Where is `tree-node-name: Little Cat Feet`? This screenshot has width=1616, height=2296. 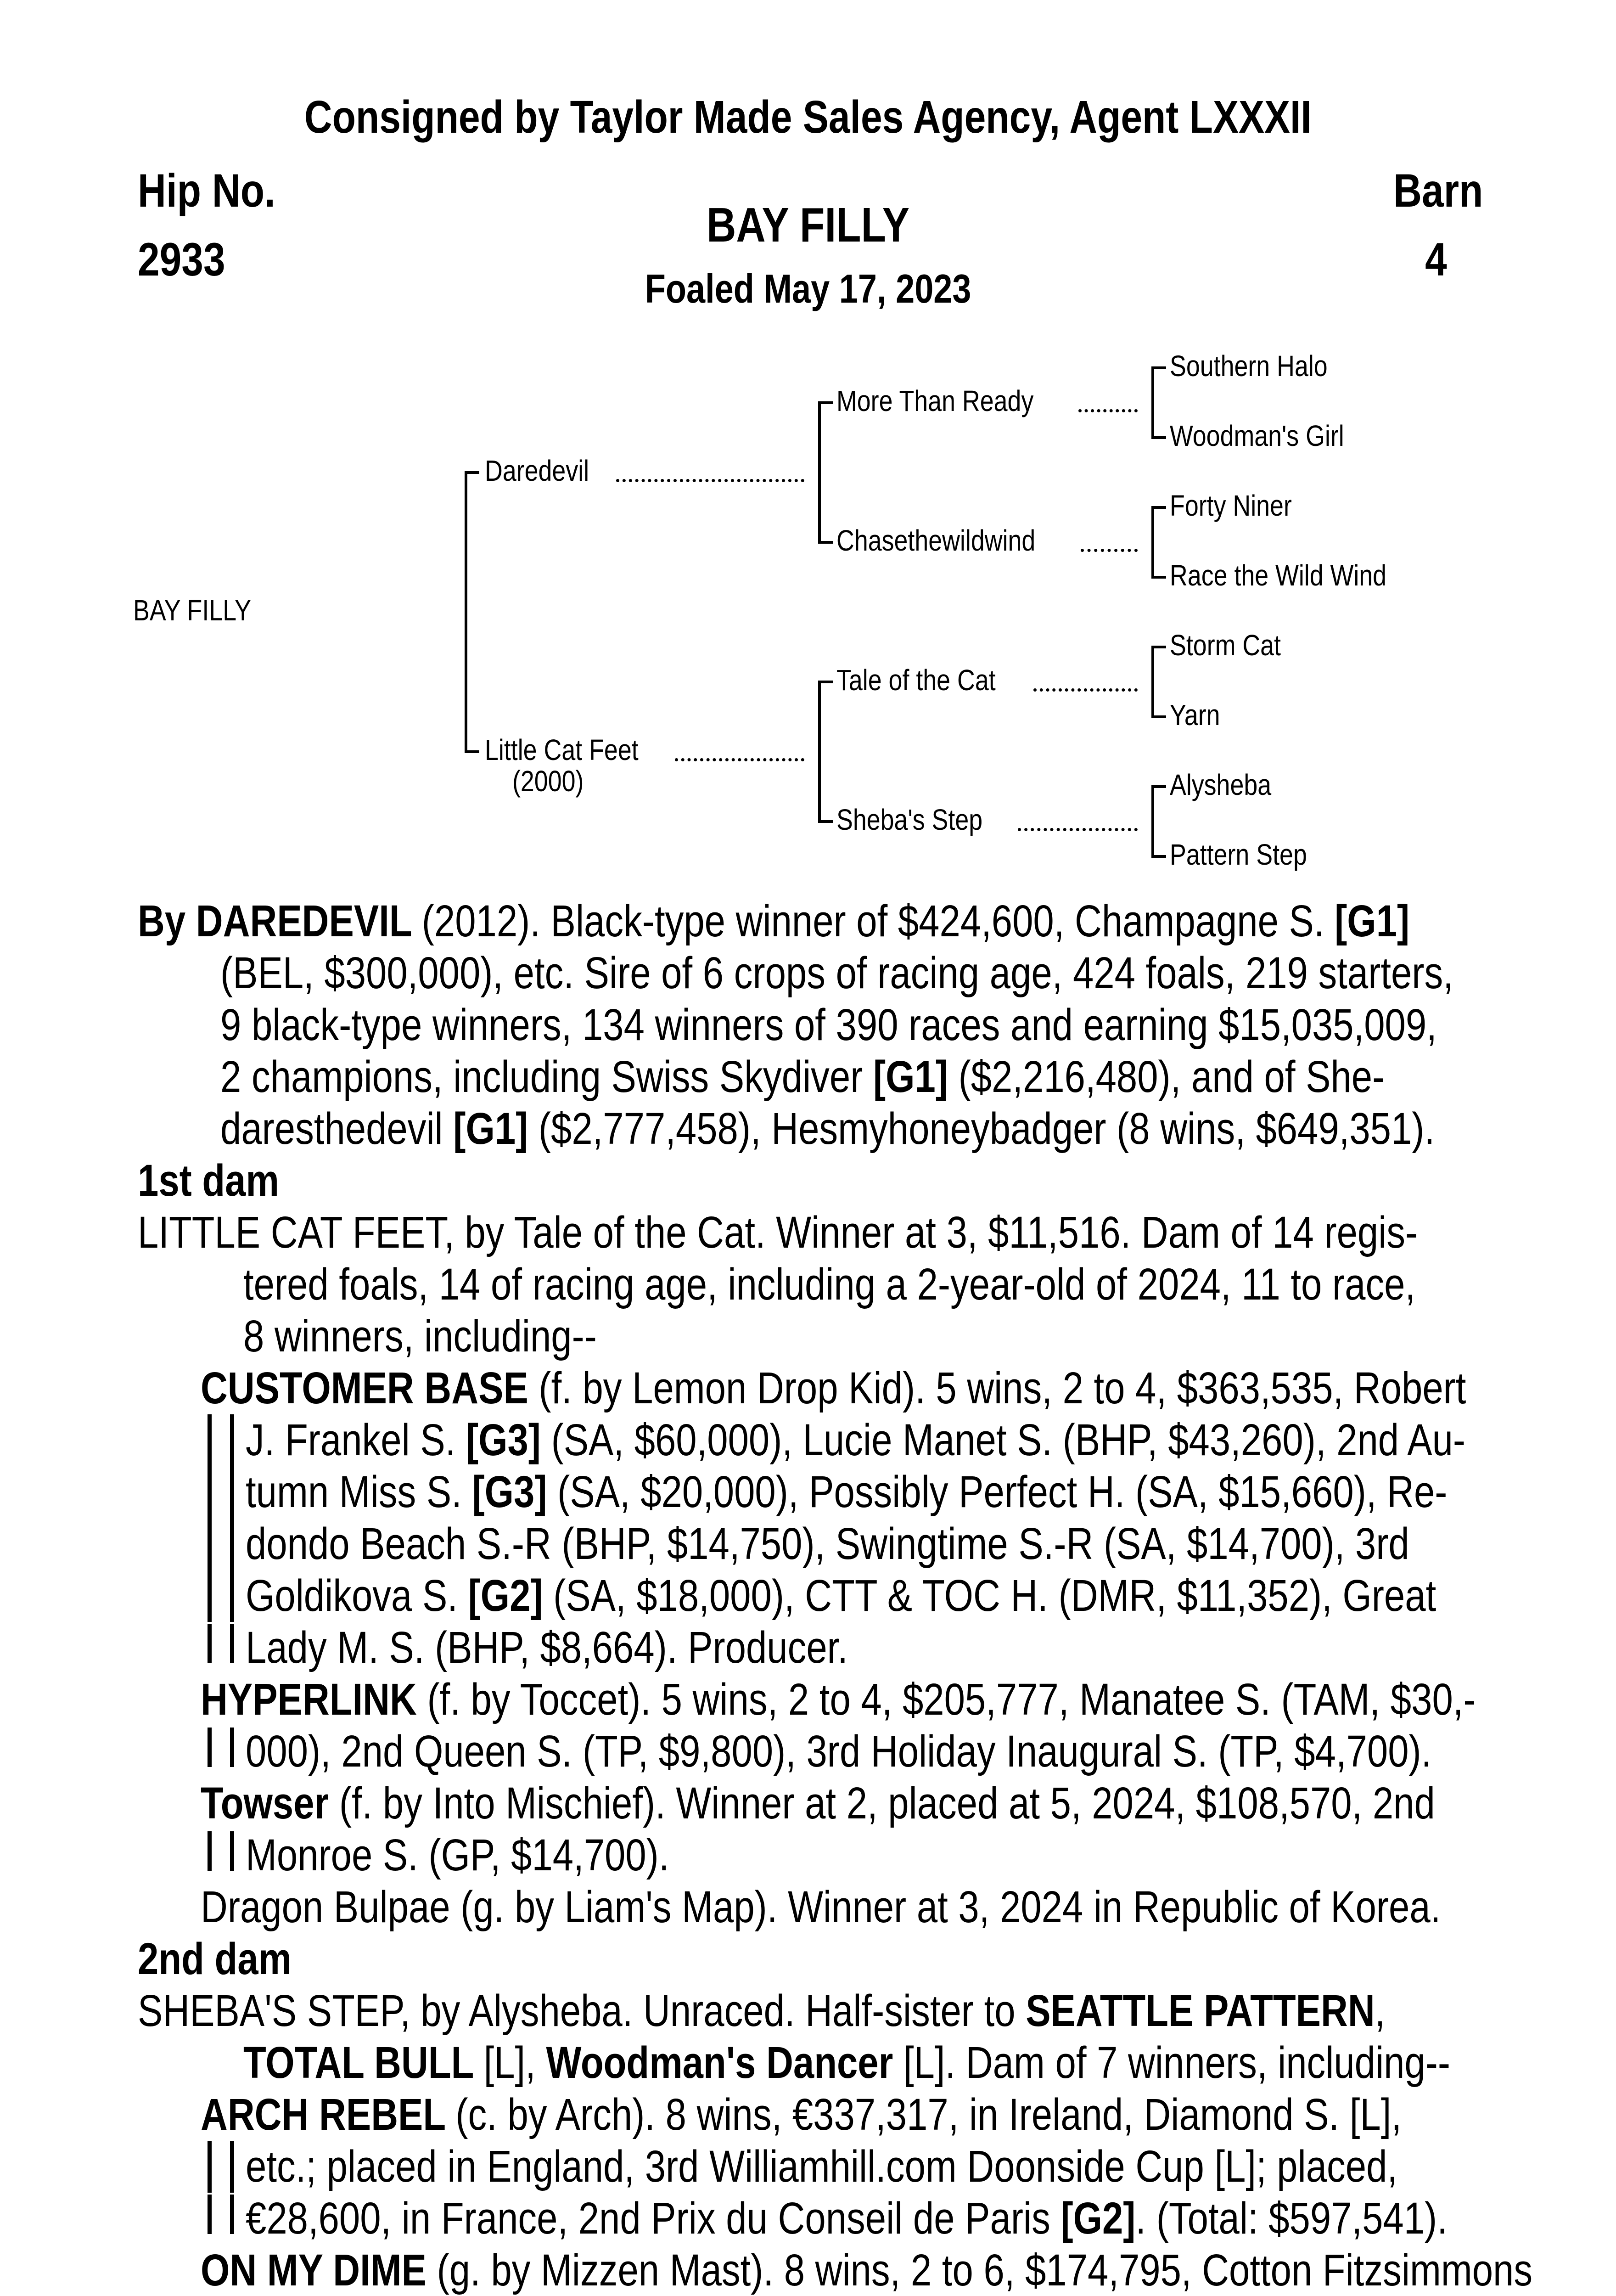
tree-node-name: Little Cat Feet is located at coordinates (562, 749).